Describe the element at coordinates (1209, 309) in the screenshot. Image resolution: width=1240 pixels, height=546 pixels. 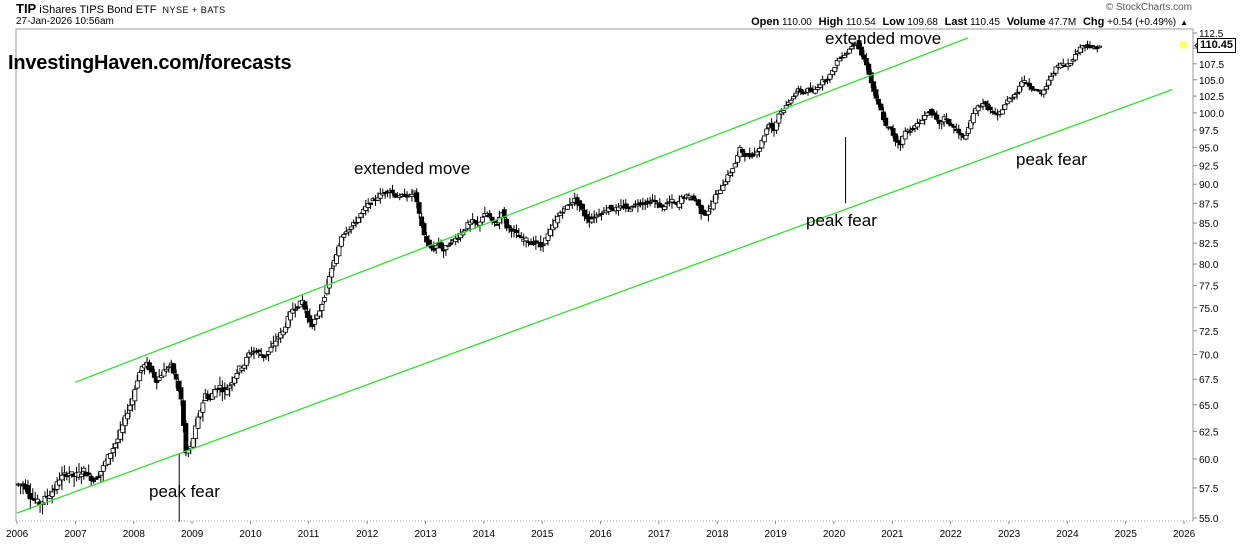
I see `y-tick-label: 75.0` at that location.